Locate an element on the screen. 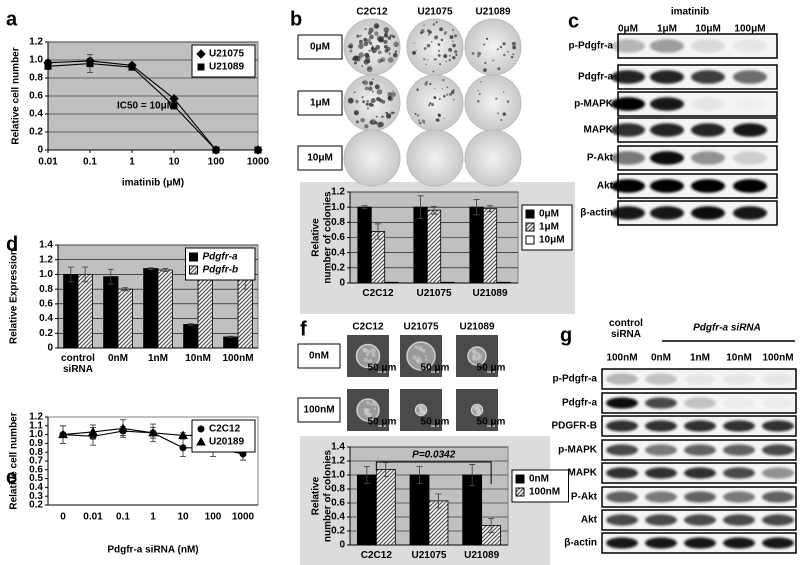 The width and height of the screenshot is (800, 565). row-label: 10μM is located at coordinates (320, 158).